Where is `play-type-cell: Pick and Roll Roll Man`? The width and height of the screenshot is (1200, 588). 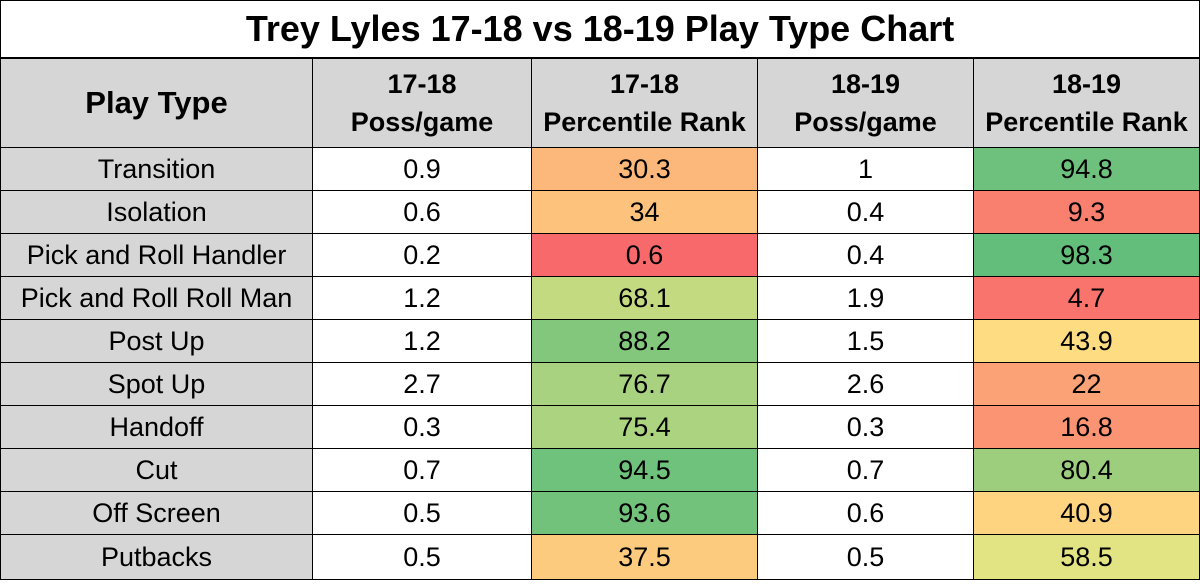 play-type-cell: Pick and Roll Roll Man is located at coordinates (156, 298).